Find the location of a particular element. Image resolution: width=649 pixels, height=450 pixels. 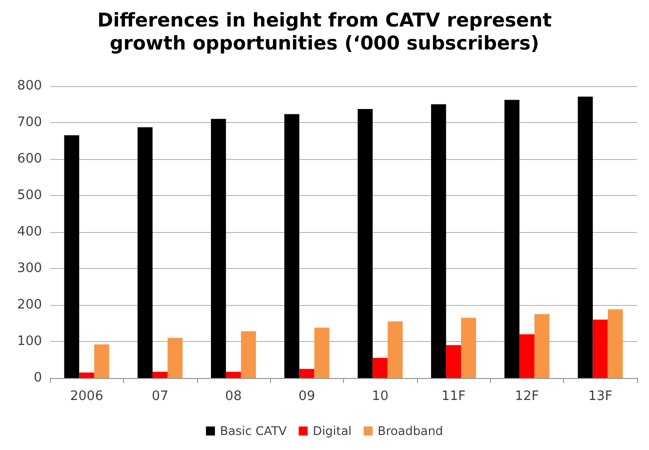

x-tick-label: 09 is located at coordinates (307, 396).